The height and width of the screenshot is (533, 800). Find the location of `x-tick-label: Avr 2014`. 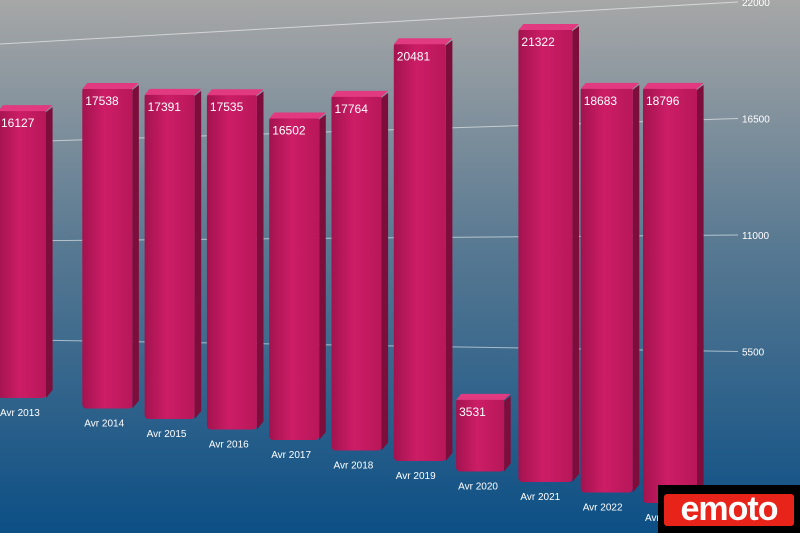

x-tick-label: Avr 2014 is located at coordinates (104, 424).